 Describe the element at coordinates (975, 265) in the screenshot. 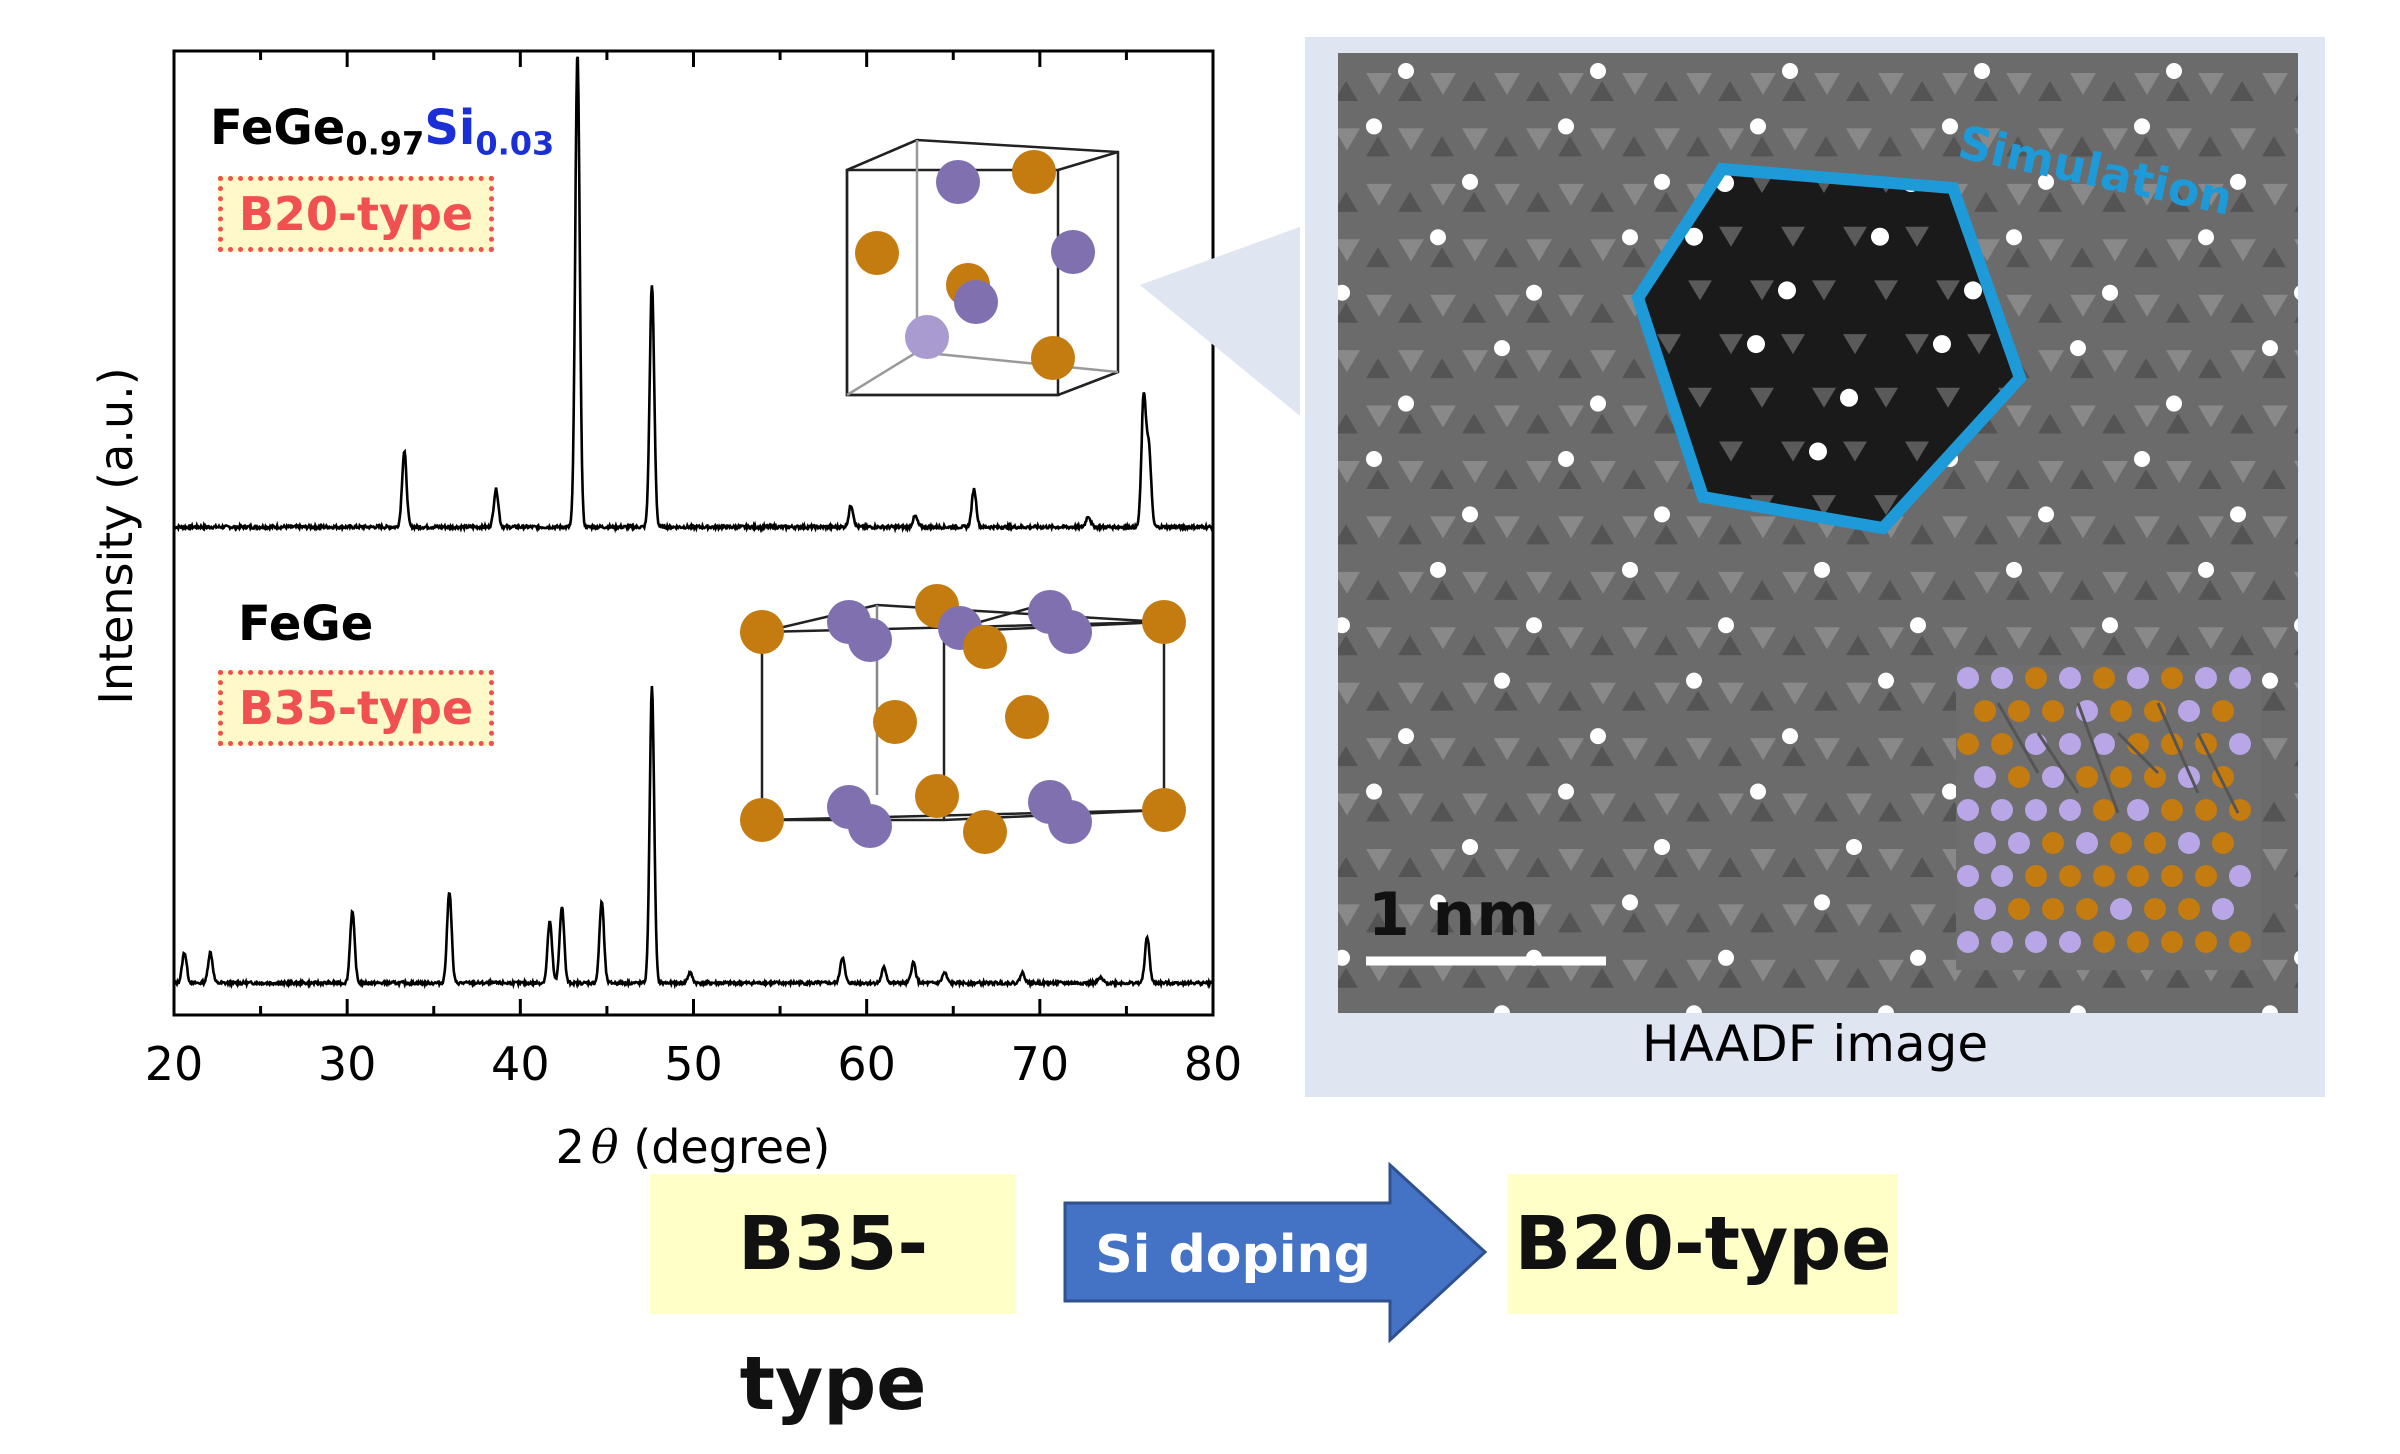

I see `b20-atoms` at that location.